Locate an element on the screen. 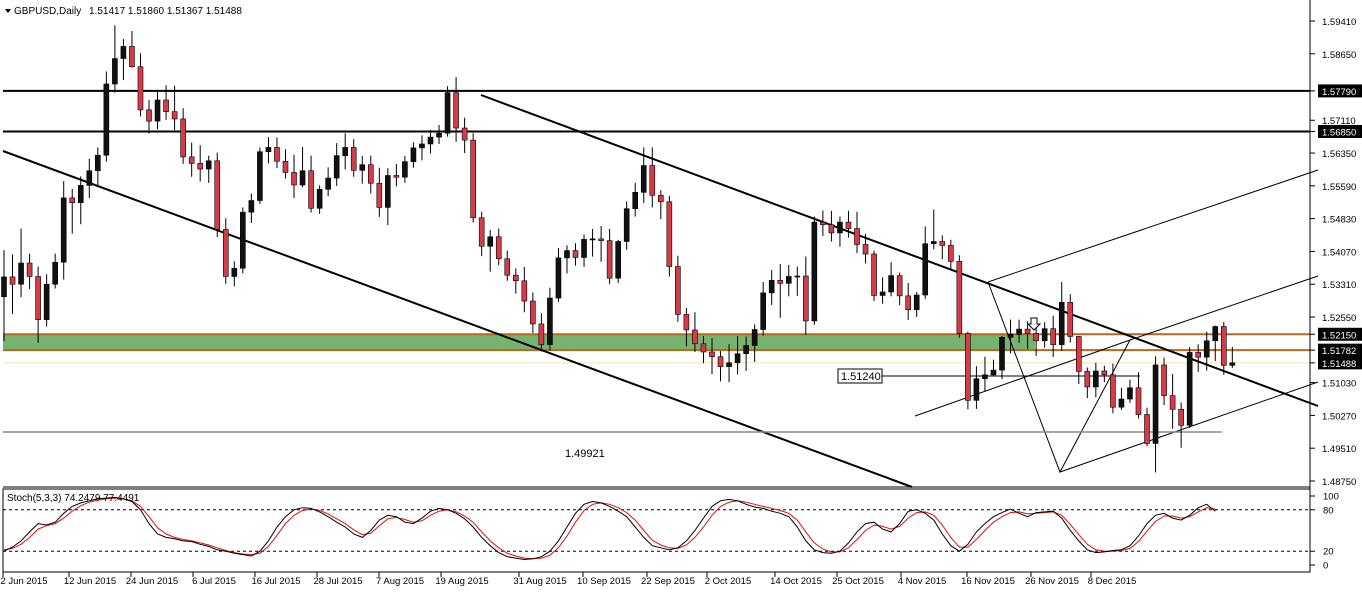 This screenshot has height=592, width=1362. pitchfork-lower-tine is located at coordinates (1189, 427).